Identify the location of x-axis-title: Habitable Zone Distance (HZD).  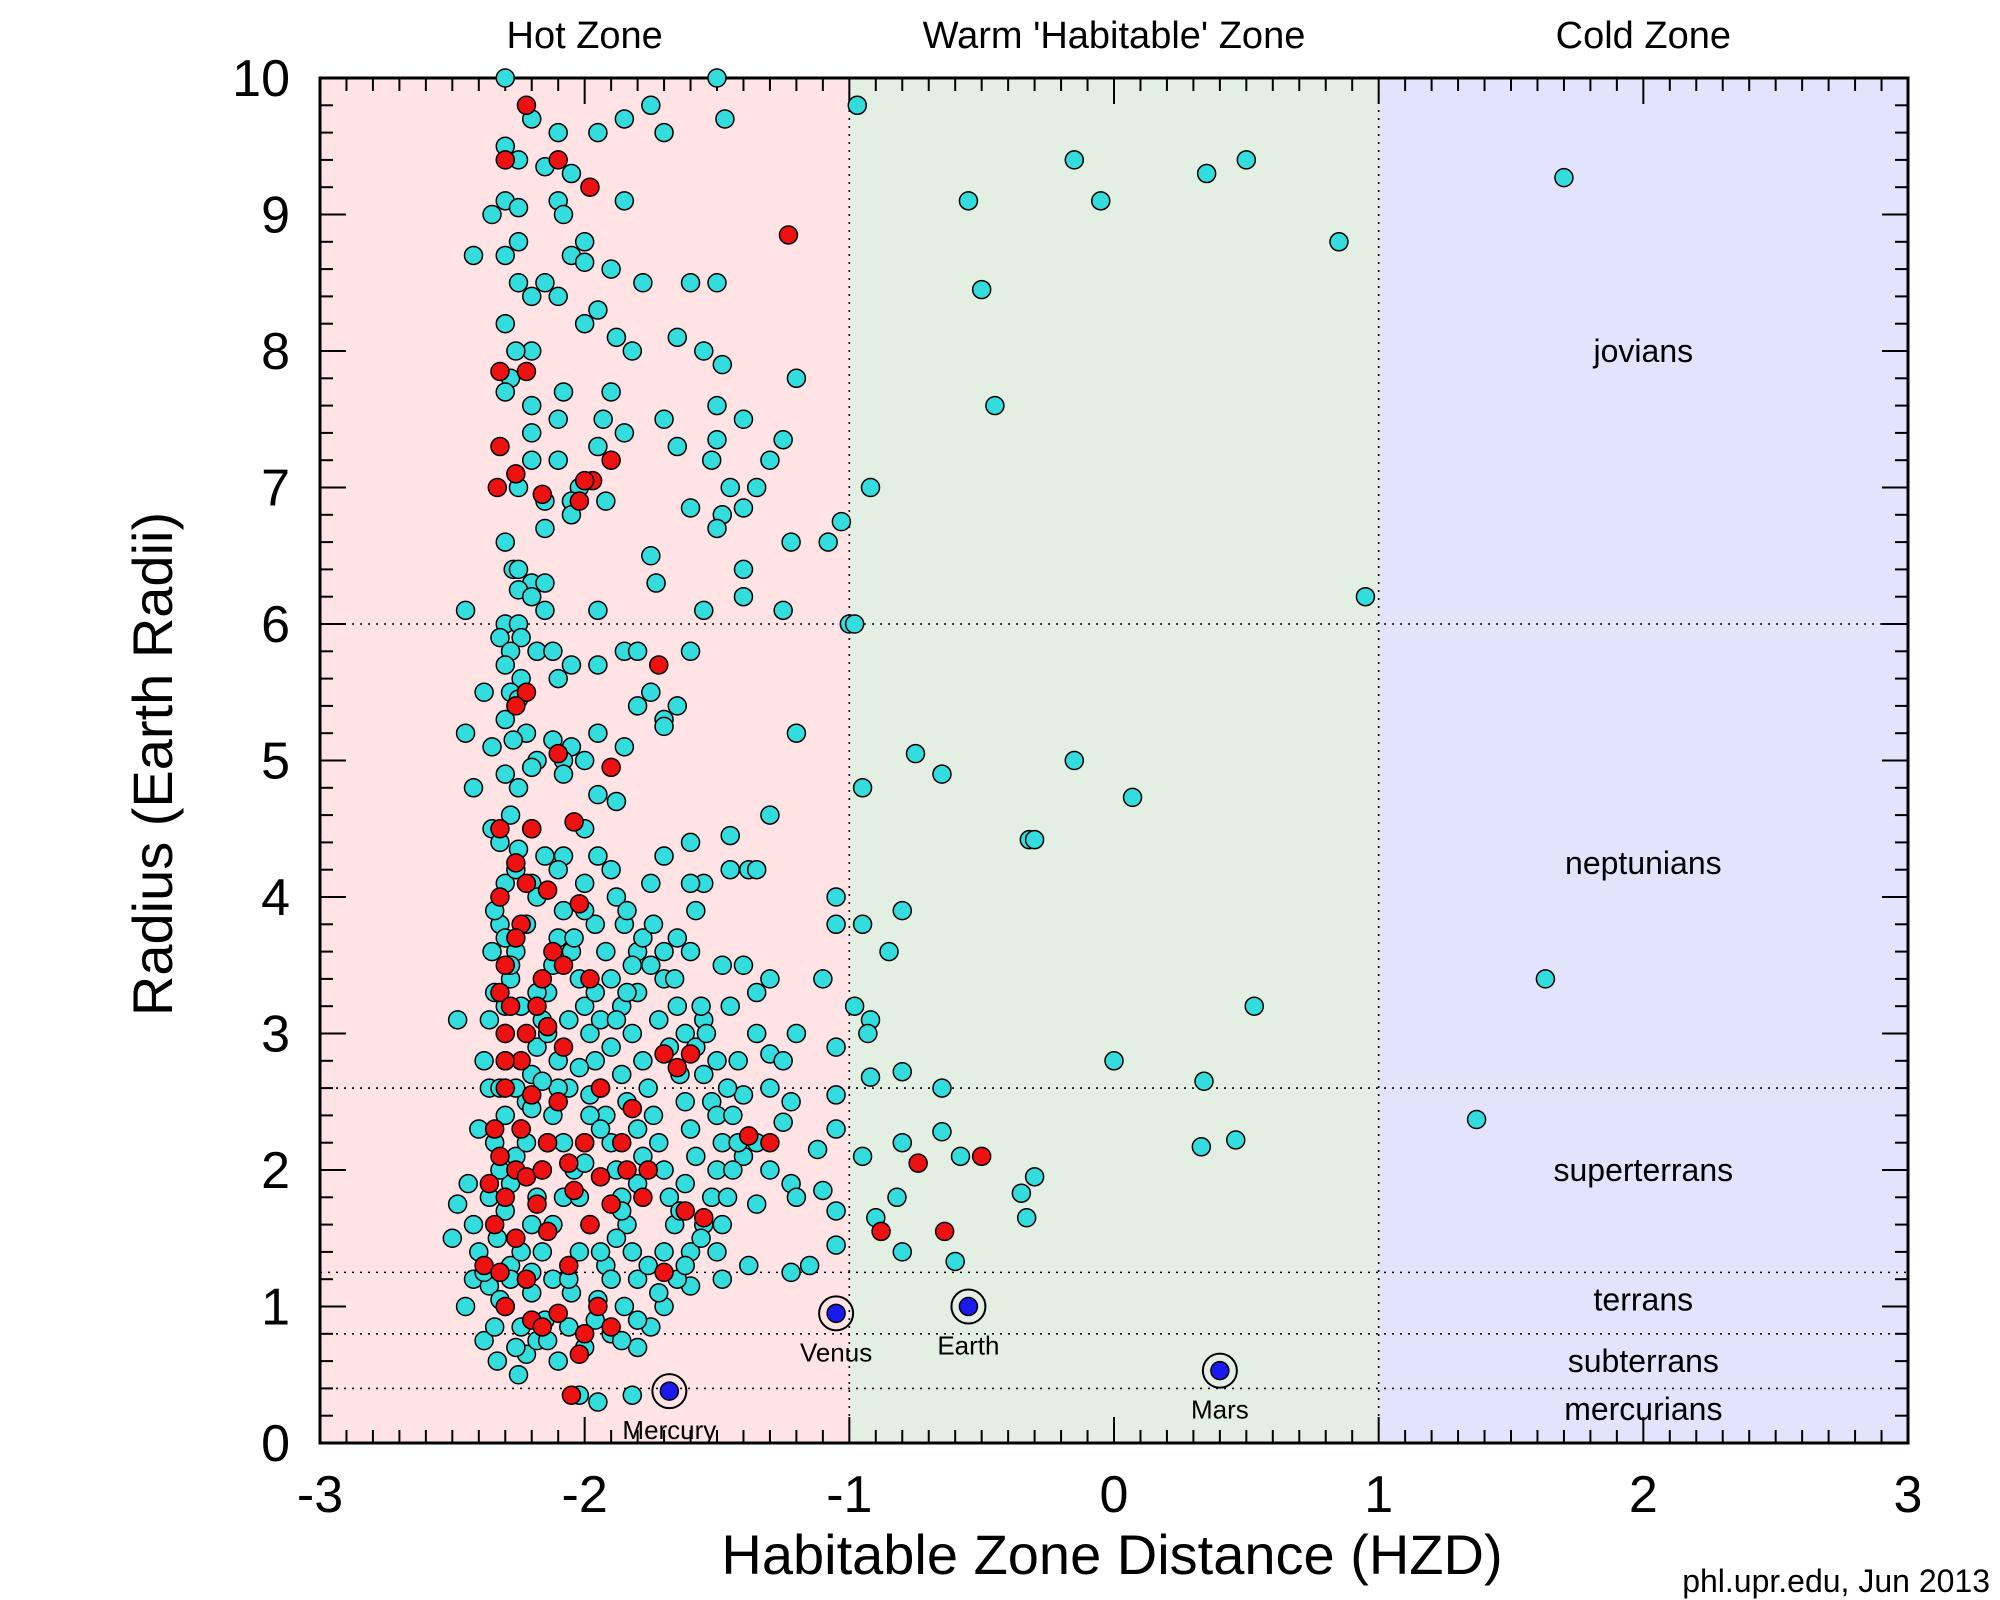
(1111, 1554).